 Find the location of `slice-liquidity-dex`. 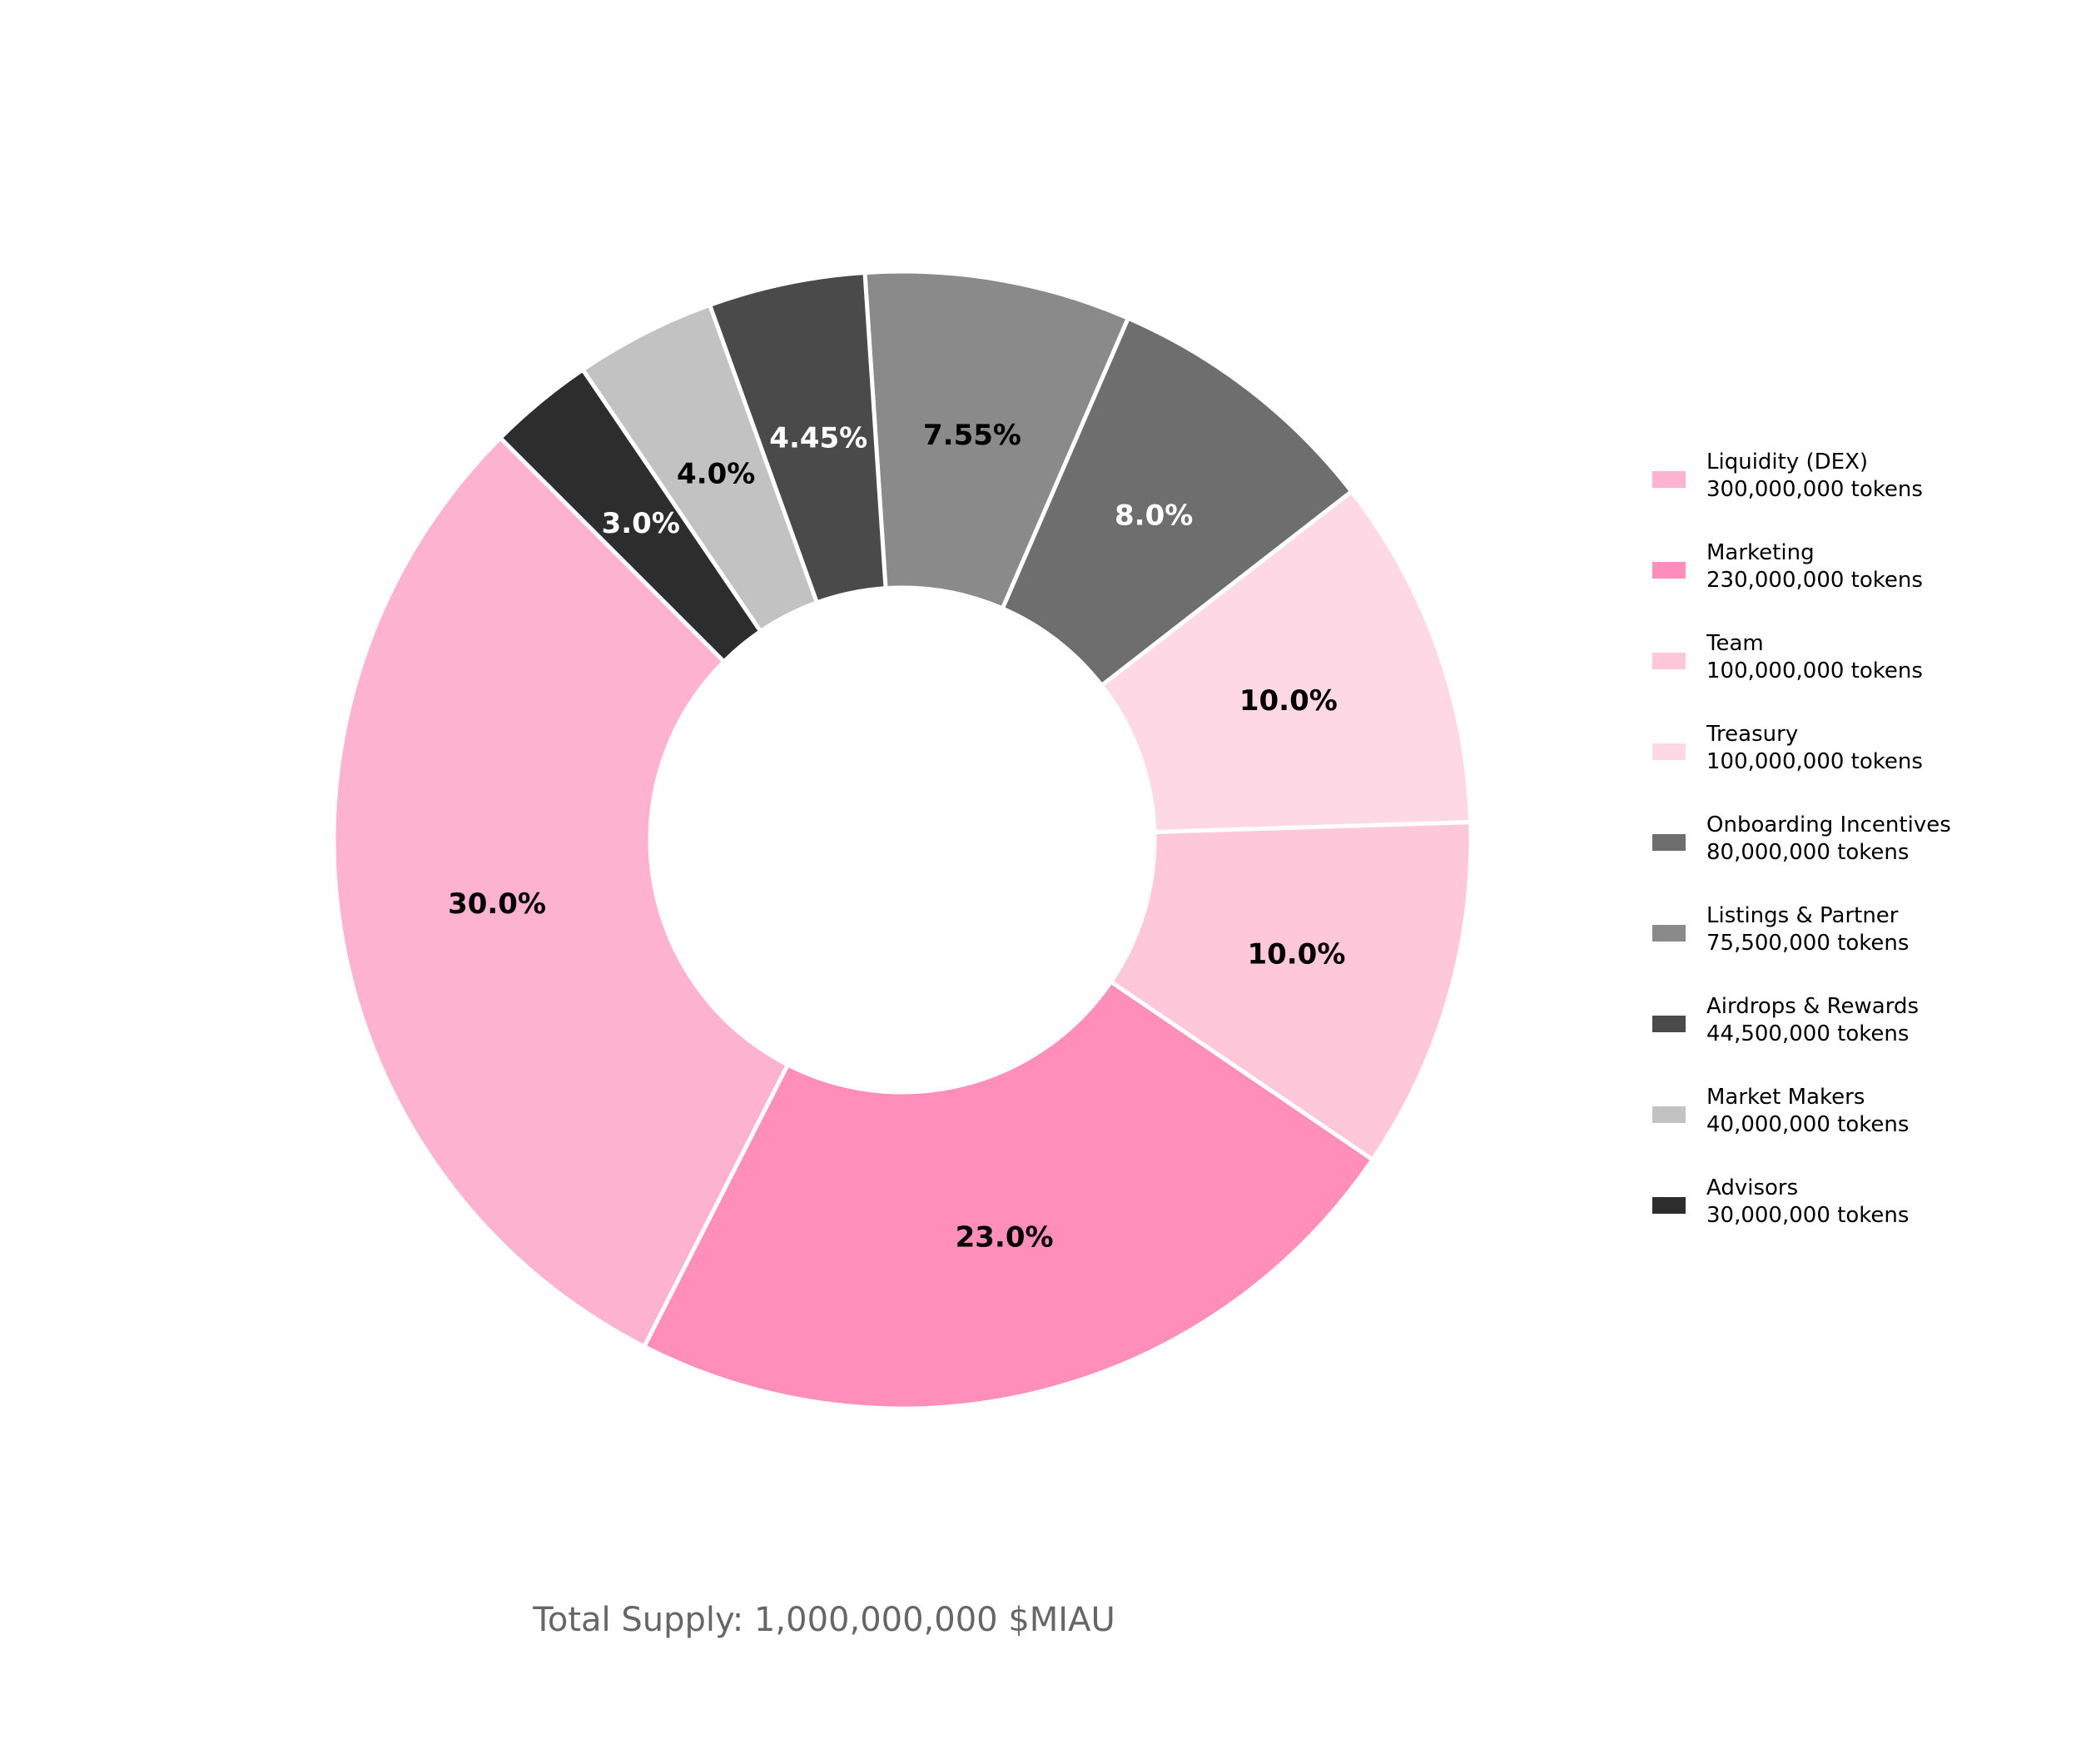

slice-liquidity-dex is located at coordinates (561, 892).